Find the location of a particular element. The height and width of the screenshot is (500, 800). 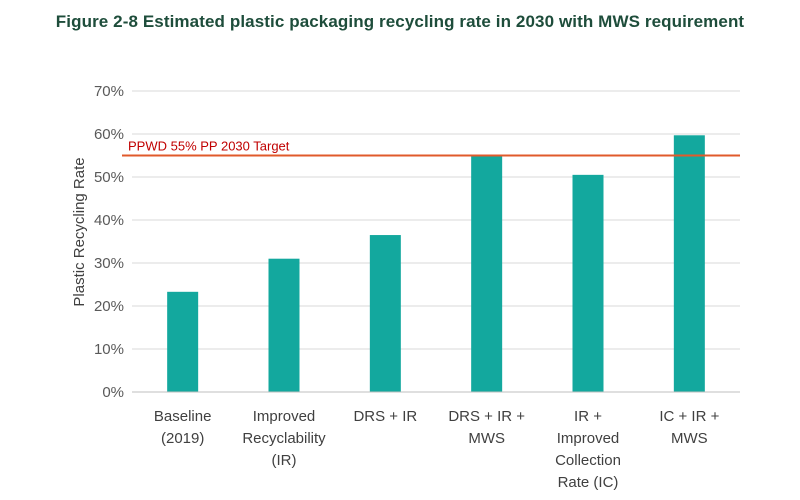

category-label: IR + Improved Collection Rate (IC) is located at coordinates (588, 449).